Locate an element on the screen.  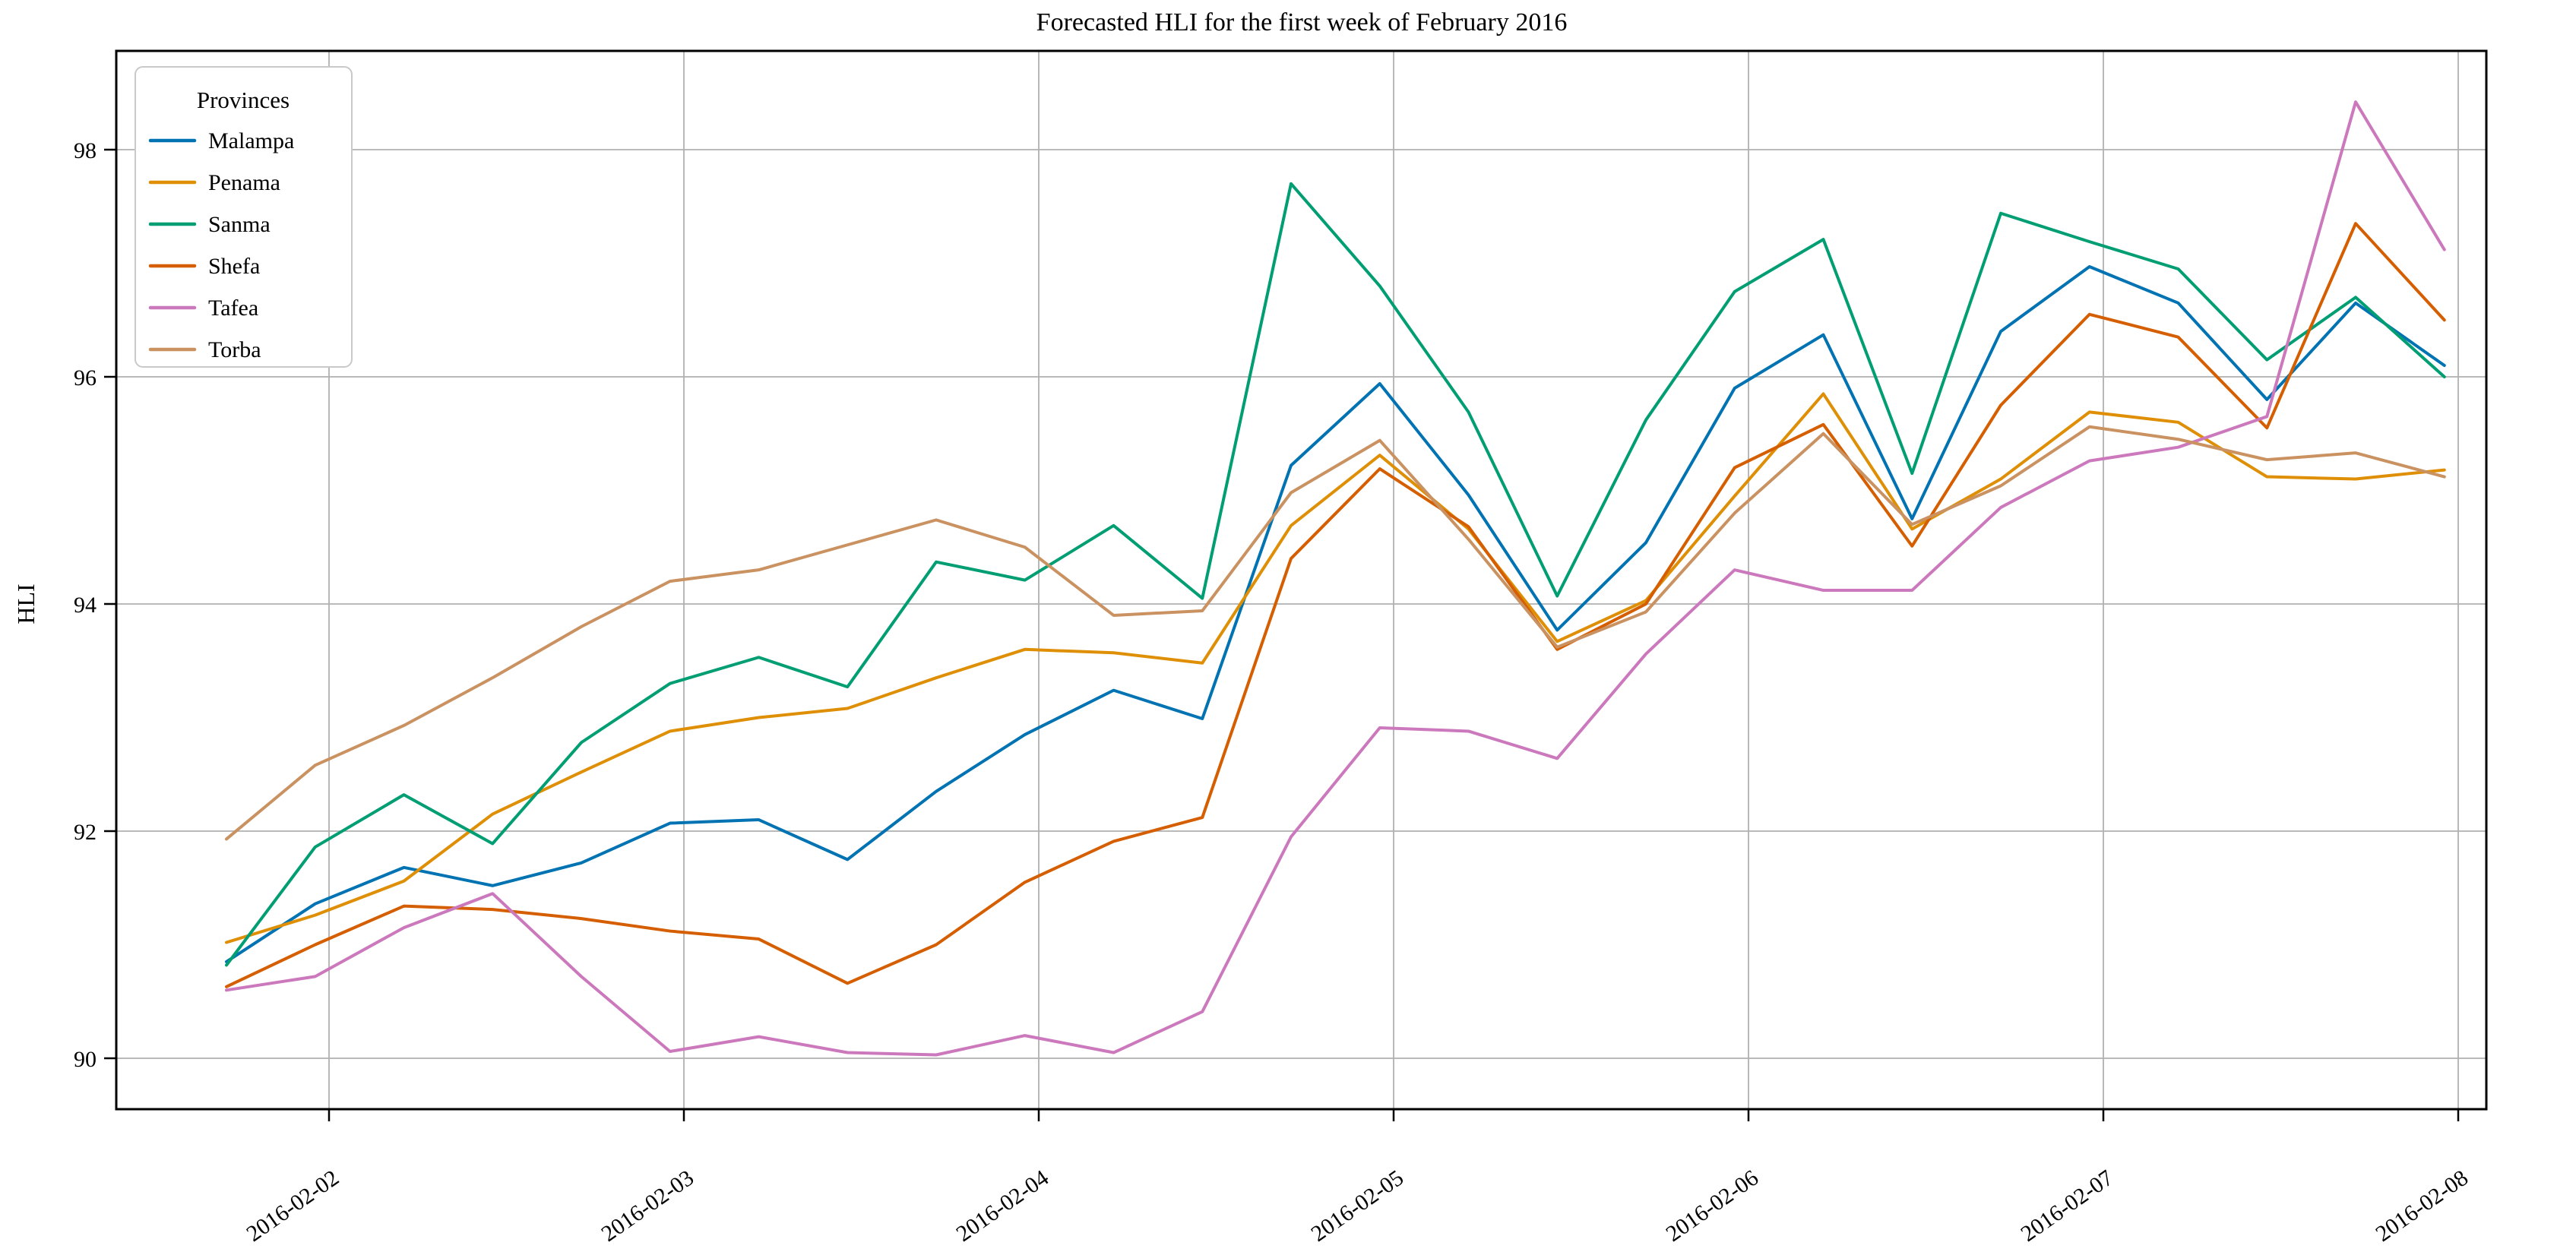
x-tick-label: 2016-02-03 is located at coordinates (647, 1206).